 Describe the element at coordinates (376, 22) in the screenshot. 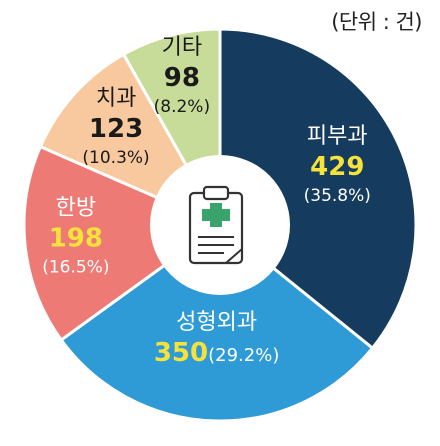

I see `unit-label: (단위 : 건)` at that location.